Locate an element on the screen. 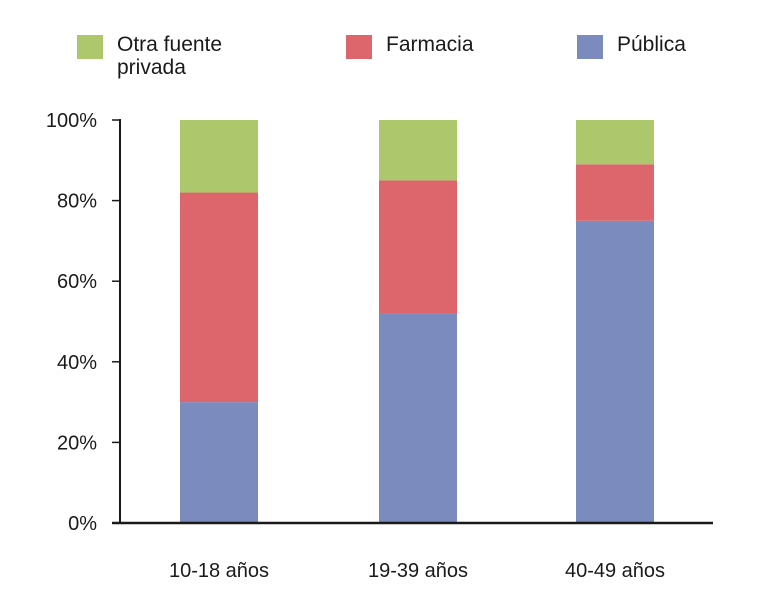 The height and width of the screenshot is (609, 778). legend-label: Otra fuente privada is located at coordinates (170, 56).